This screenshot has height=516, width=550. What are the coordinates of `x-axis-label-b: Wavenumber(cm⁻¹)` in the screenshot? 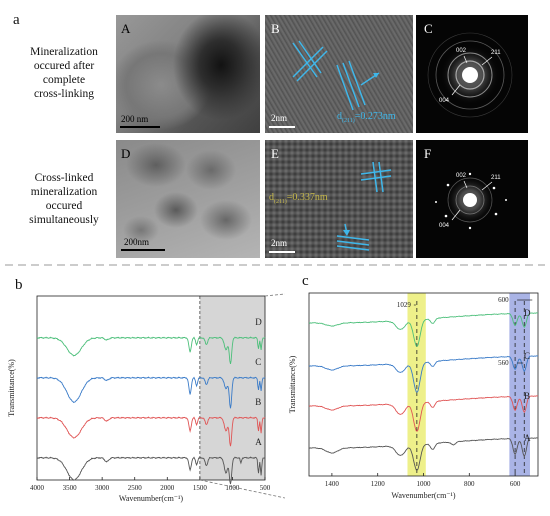 It's located at (151, 498).